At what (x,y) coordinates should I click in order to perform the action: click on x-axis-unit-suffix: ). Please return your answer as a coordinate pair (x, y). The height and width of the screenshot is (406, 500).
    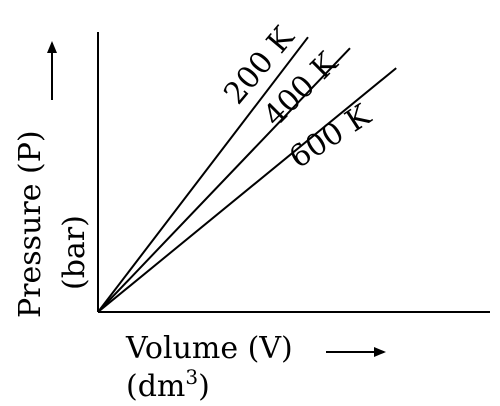
    Looking at the image, I should click on (204, 386).